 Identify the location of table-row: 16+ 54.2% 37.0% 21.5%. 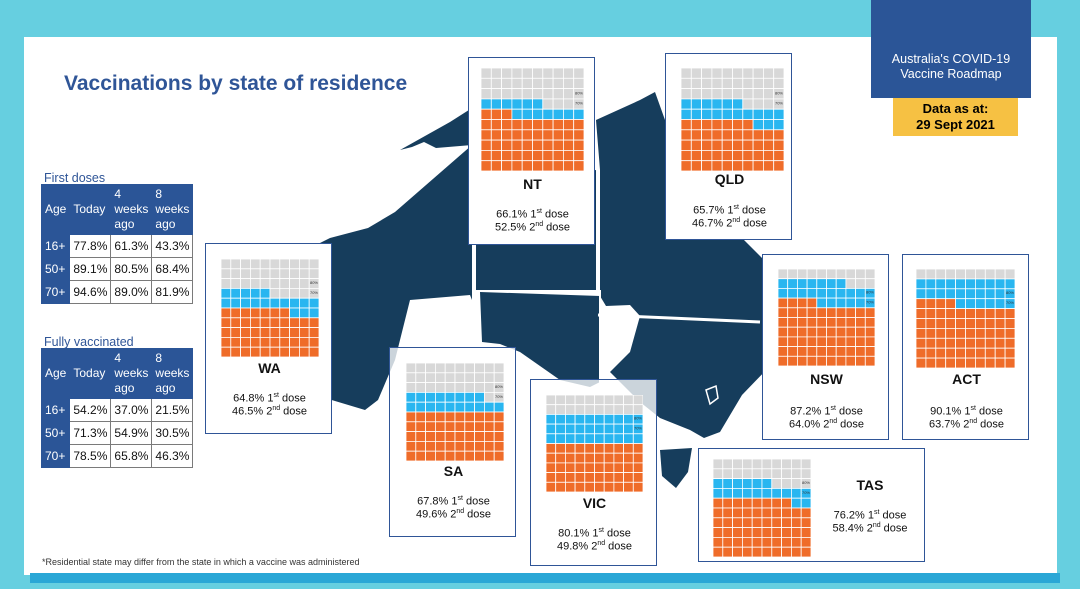
(117, 410).